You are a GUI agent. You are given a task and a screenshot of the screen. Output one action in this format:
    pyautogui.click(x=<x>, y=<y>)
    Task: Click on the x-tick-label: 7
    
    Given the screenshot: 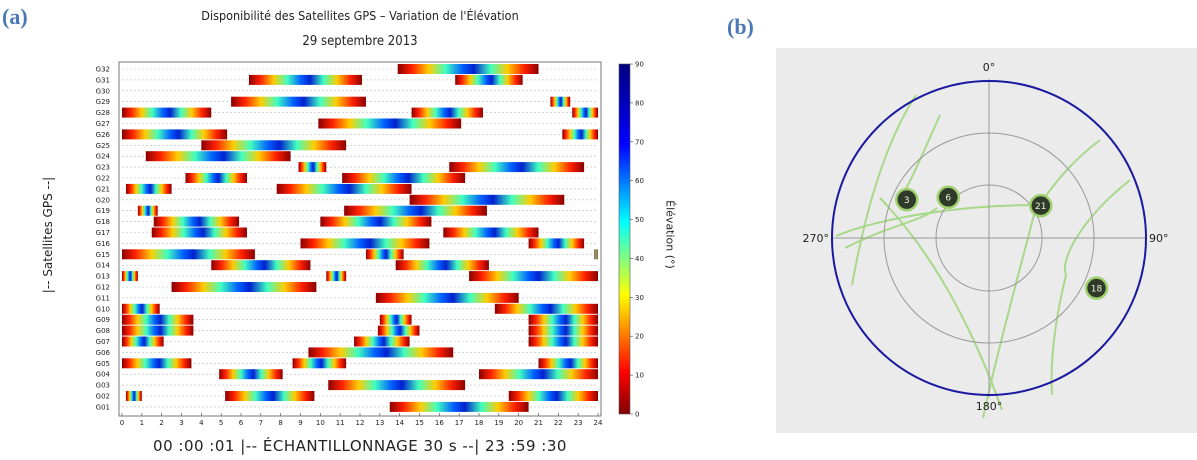 What is the action you would take?
    pyautogui.click(x=261, y=423)
    